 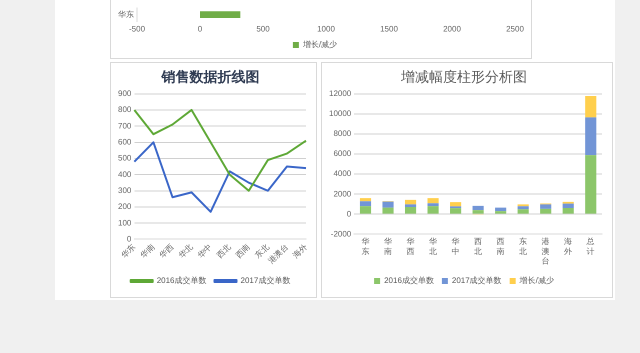 What do you see at coordinates (340, 93) in the screenshot?
I see `y-tick-label: 12000` at bounding box center [340, 93].